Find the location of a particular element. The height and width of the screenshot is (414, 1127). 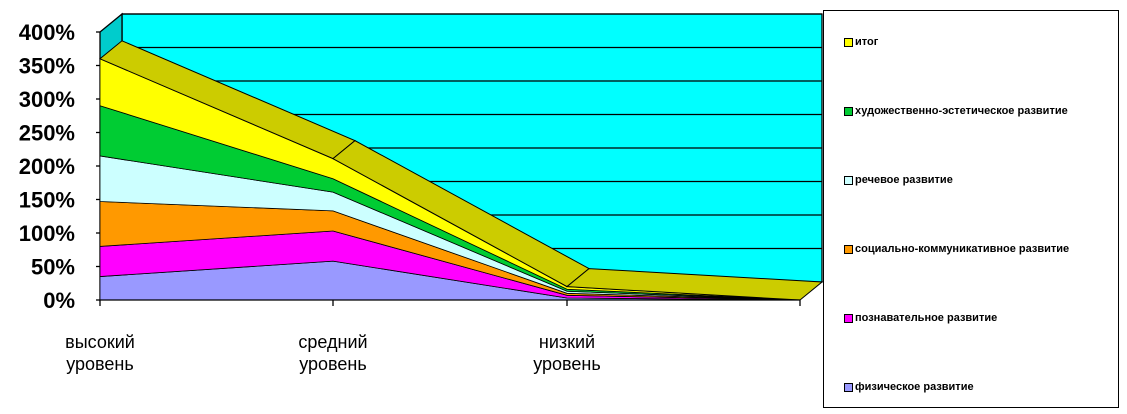

y-tick-label: 350% is located at coordinates (47, 66).